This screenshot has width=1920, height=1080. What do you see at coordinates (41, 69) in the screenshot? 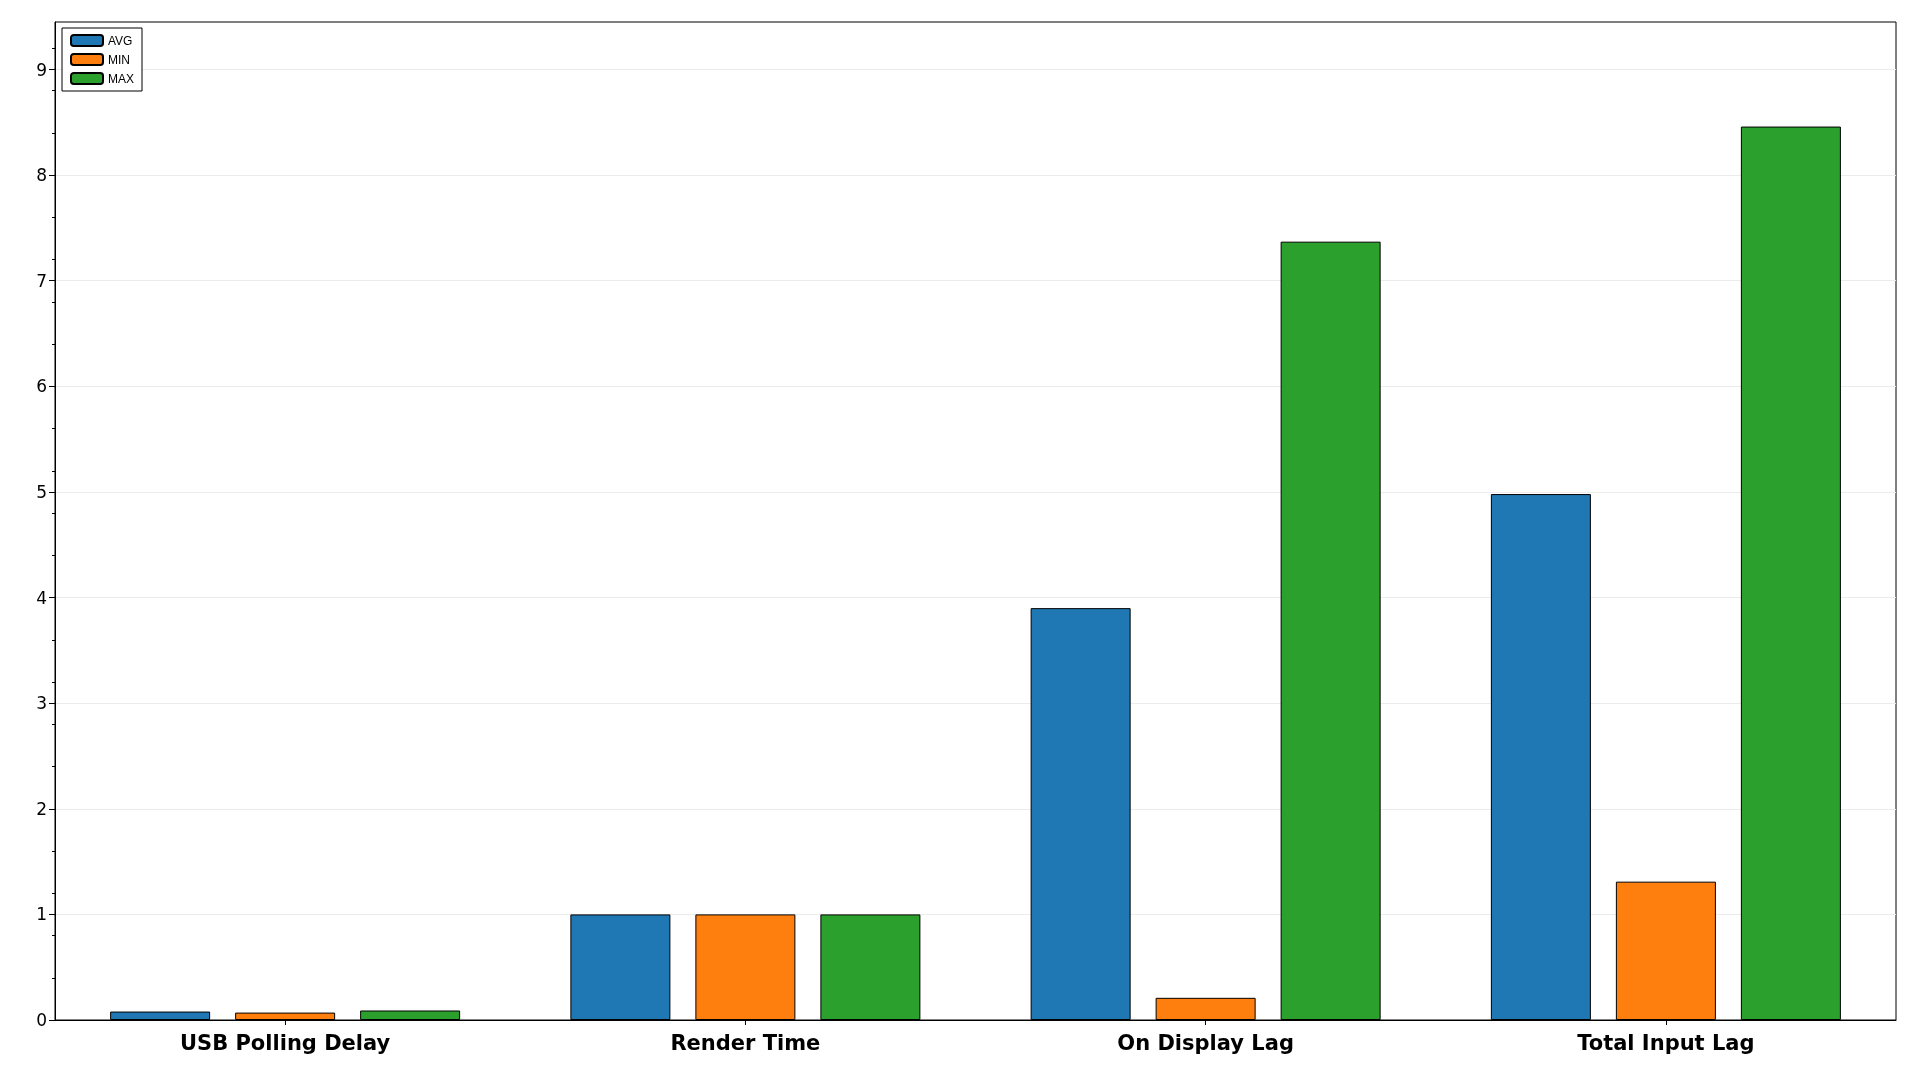
I see `y-tick-label: 9` at bounding box center [41, 69].